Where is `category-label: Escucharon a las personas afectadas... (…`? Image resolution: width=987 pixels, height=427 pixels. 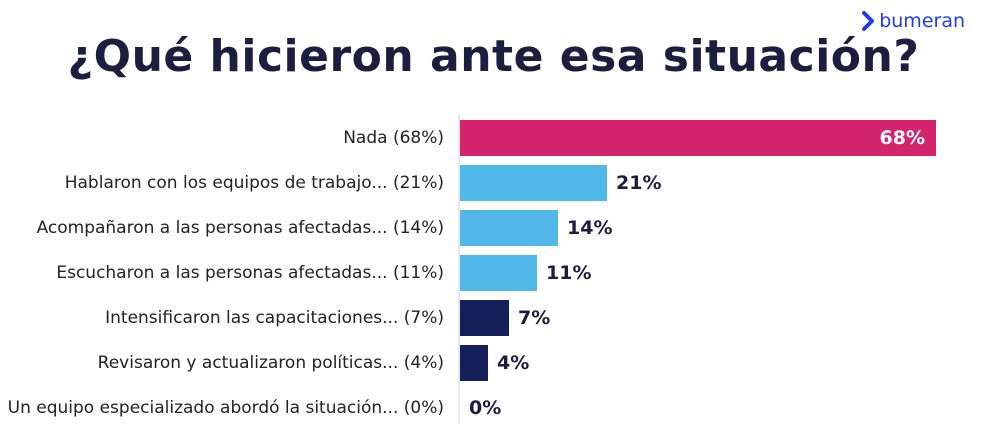
category-label: Escucharon a las personas afectadas... (… is located at coordinates (250, 273).